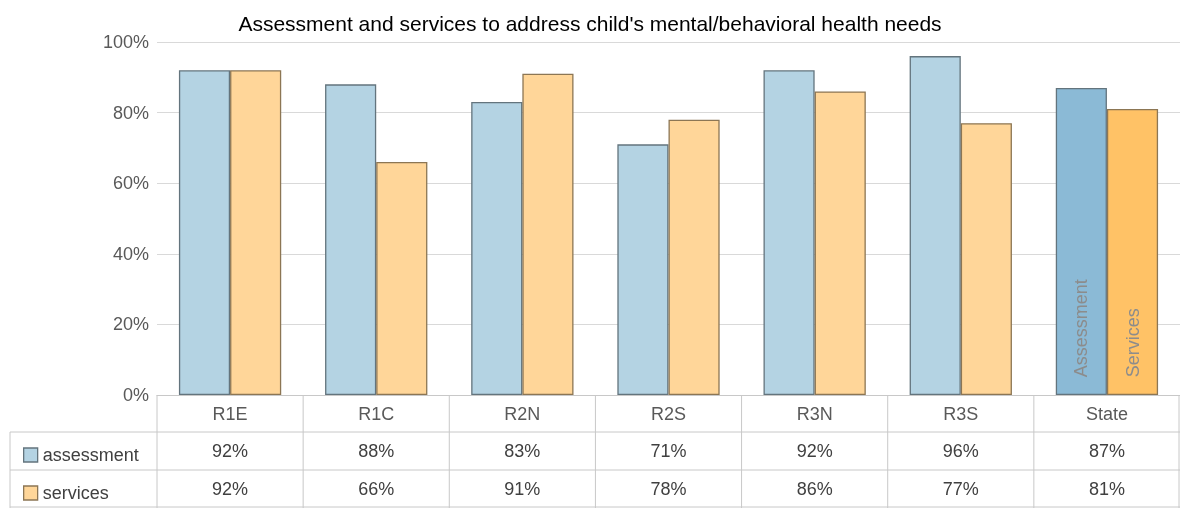 This screenshot has height=508, width=1180. Describe the element at coordinates (130, 253) in the screenshot. I see `y-tick-label: 40%` at that location.